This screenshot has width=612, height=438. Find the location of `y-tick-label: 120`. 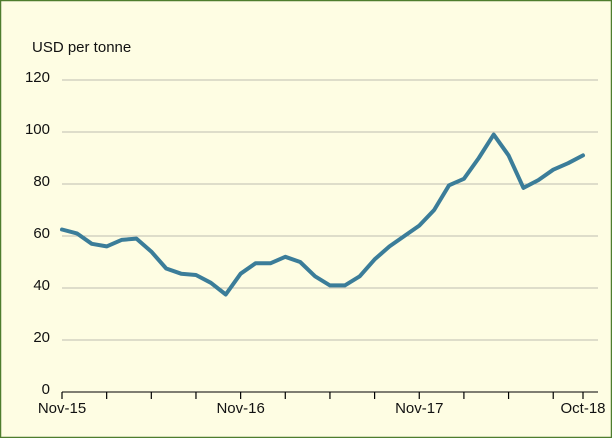

y-tick-label: 120 is located at coordinates (37, 77).